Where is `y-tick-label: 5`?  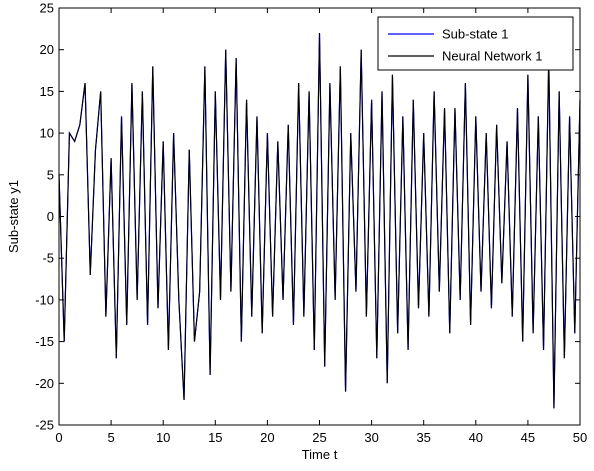
y-tick-label: 5 is located at coordinates (50, 174).